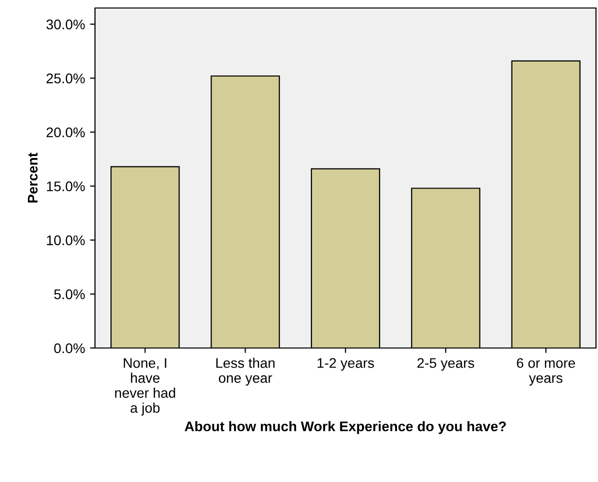  What do you see at coordinates (546, 372) in the screenshot?
I see `x-tick-label: 6 or more years` at bounding box center [546, 372].